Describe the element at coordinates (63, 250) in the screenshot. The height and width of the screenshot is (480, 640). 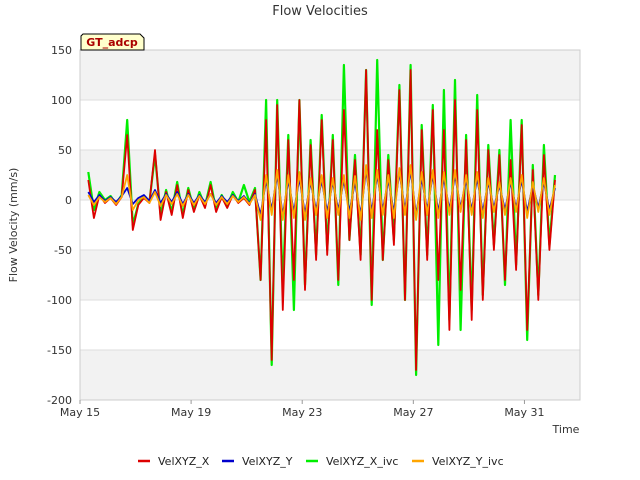
I see `y-tick-label: -50` at that location.